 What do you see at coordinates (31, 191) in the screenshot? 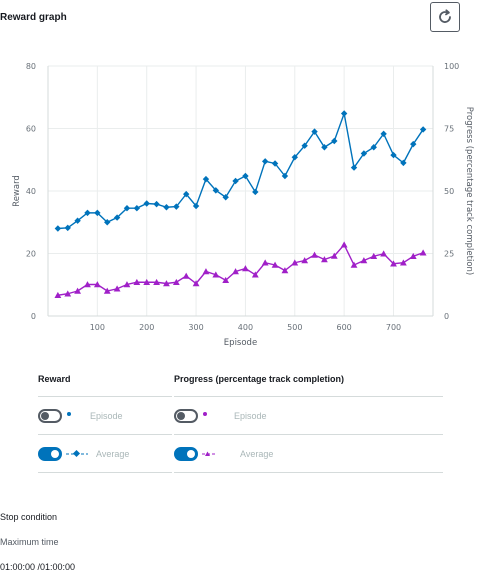
I see `y-tick-label: 40` at bounding box center [31, 191].